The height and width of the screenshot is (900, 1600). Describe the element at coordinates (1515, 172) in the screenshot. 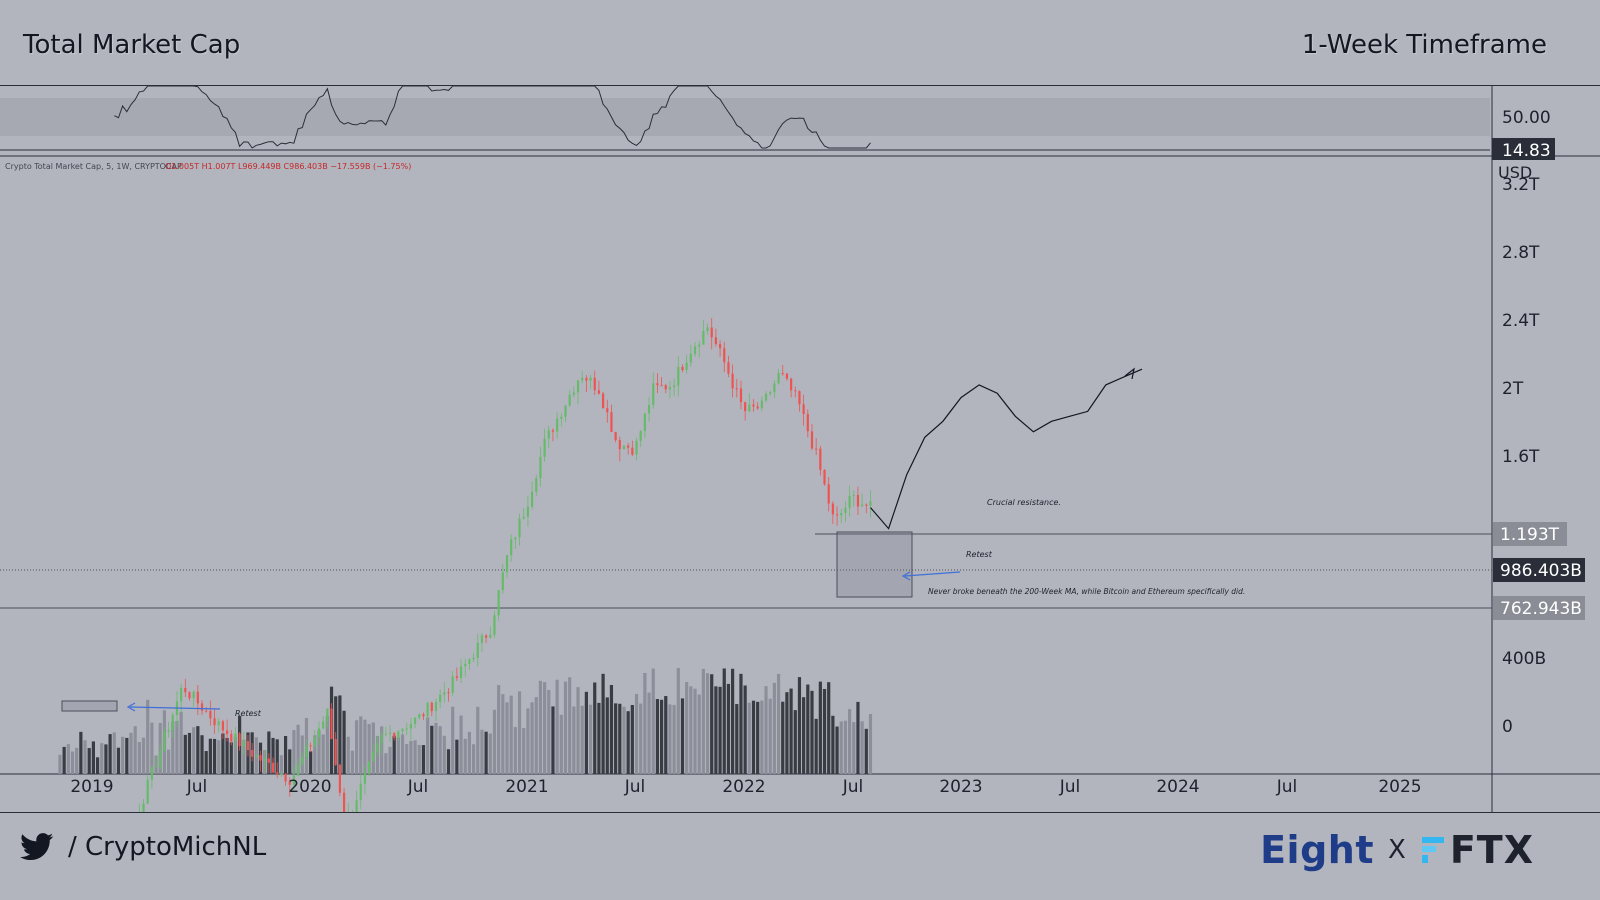

I see `currency-label: USD` at that location.